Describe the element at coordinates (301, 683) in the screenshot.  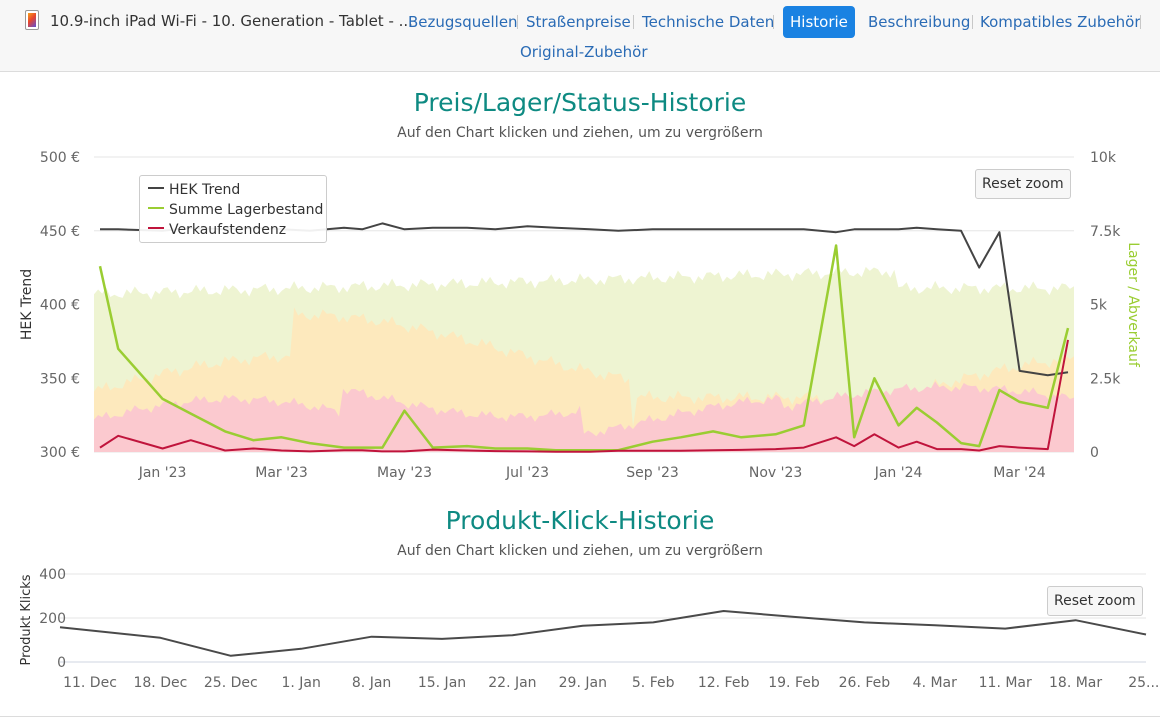
I see `x-tick-label: 1. Jan` at that location.